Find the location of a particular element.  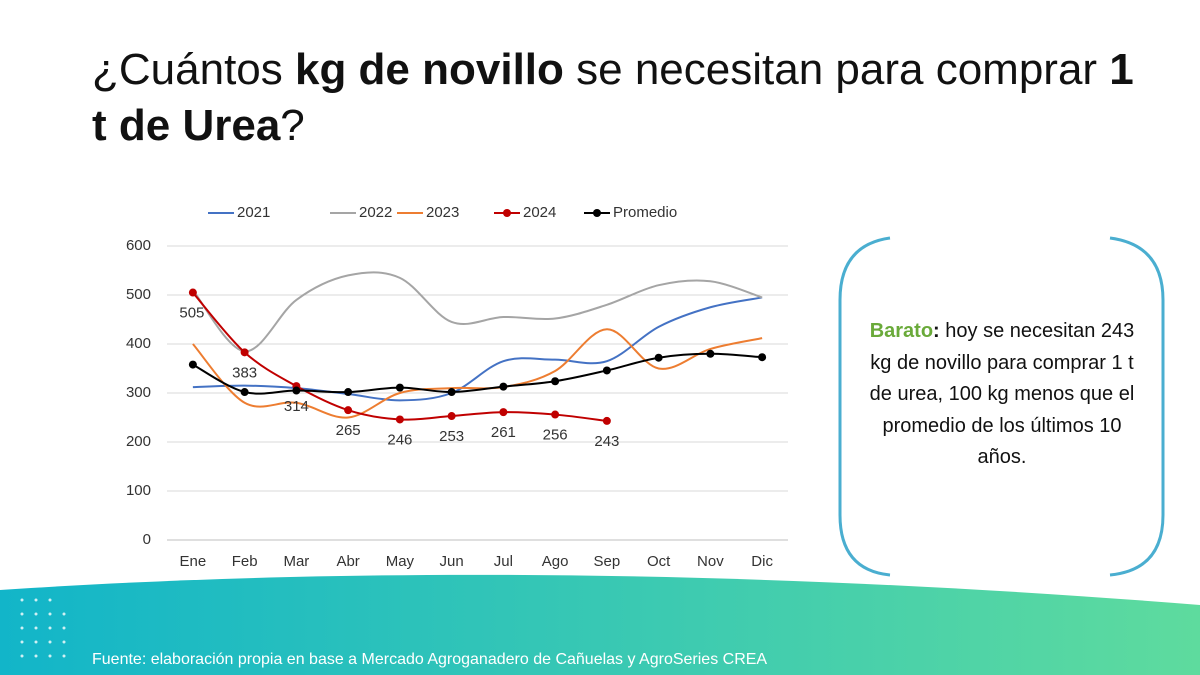

title-part: 1 t de Urea is located at coordinates (613, 97).